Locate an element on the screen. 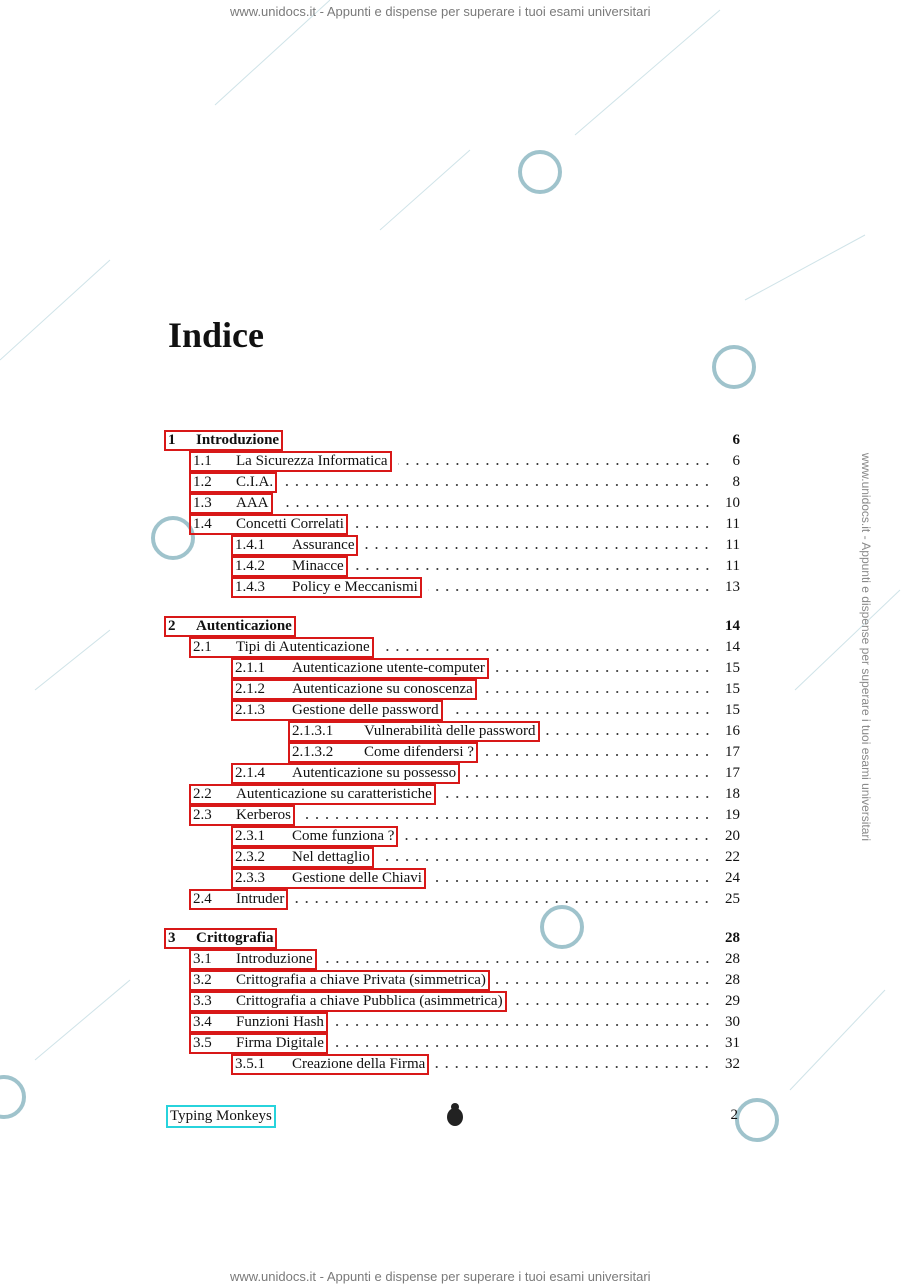 This screenshot has width=909, height=1286. section-number: 2.1.3.2 is located at coordinates (313, 751).